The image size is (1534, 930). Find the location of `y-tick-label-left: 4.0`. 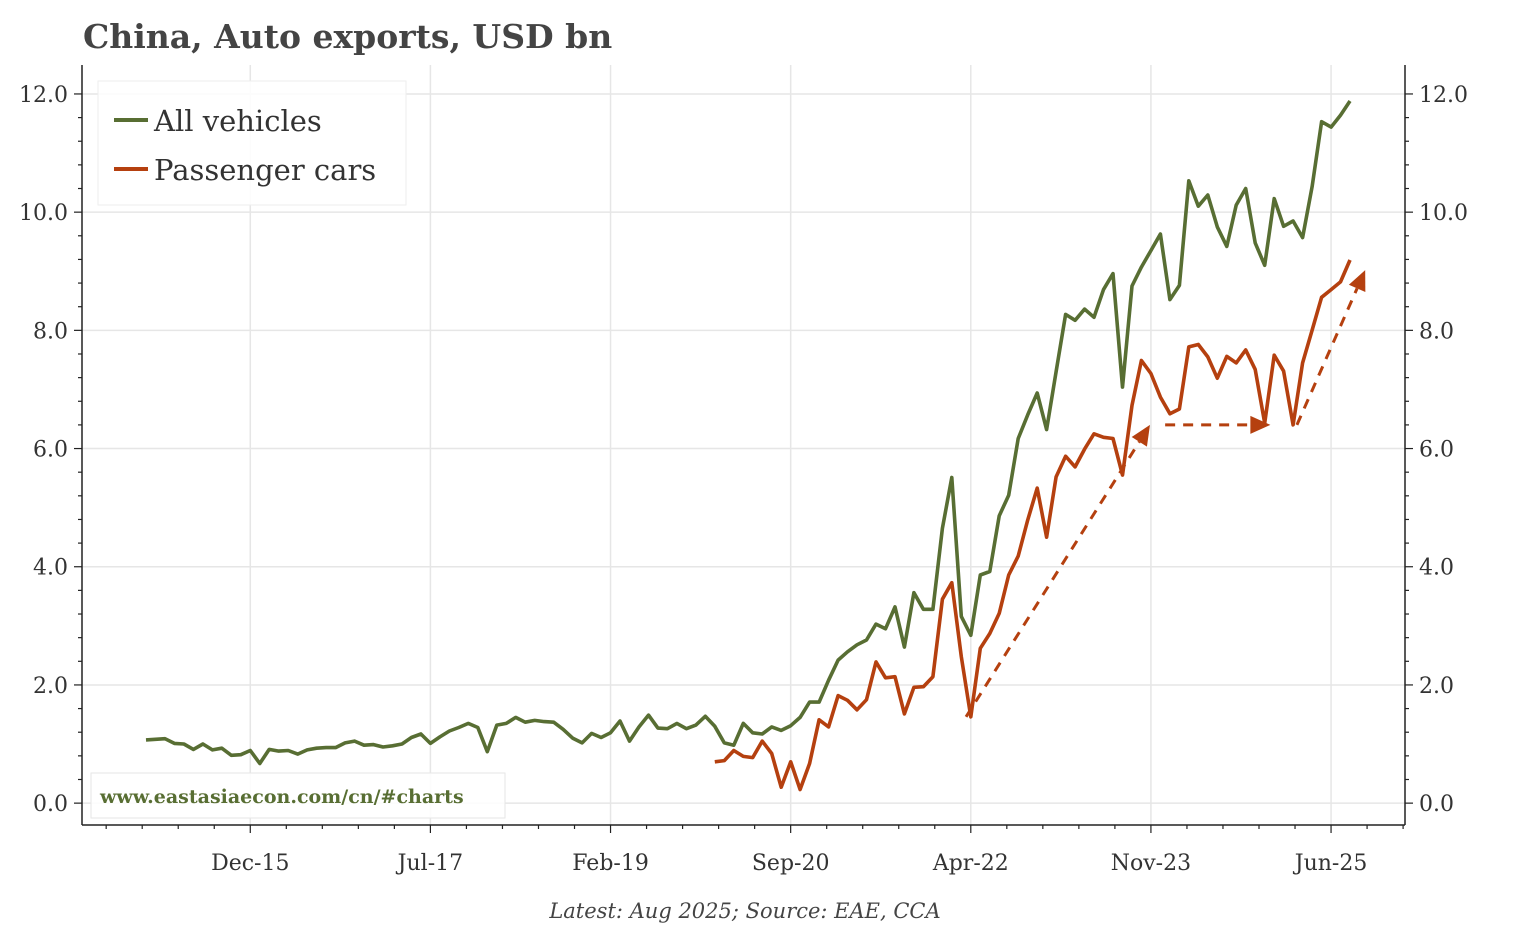

y-tick-label-left: 4.0 is located at coordinates (50, 568).